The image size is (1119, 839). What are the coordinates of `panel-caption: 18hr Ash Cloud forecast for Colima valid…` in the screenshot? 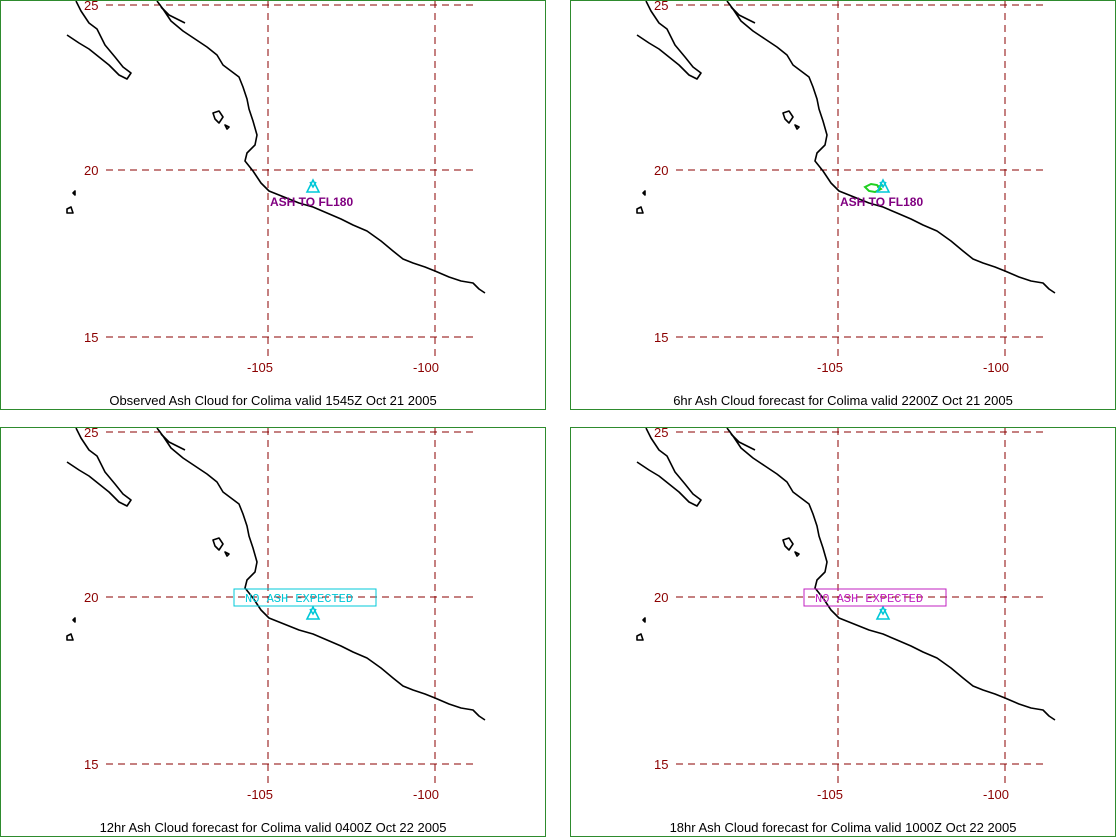 It's located at (843, 827).